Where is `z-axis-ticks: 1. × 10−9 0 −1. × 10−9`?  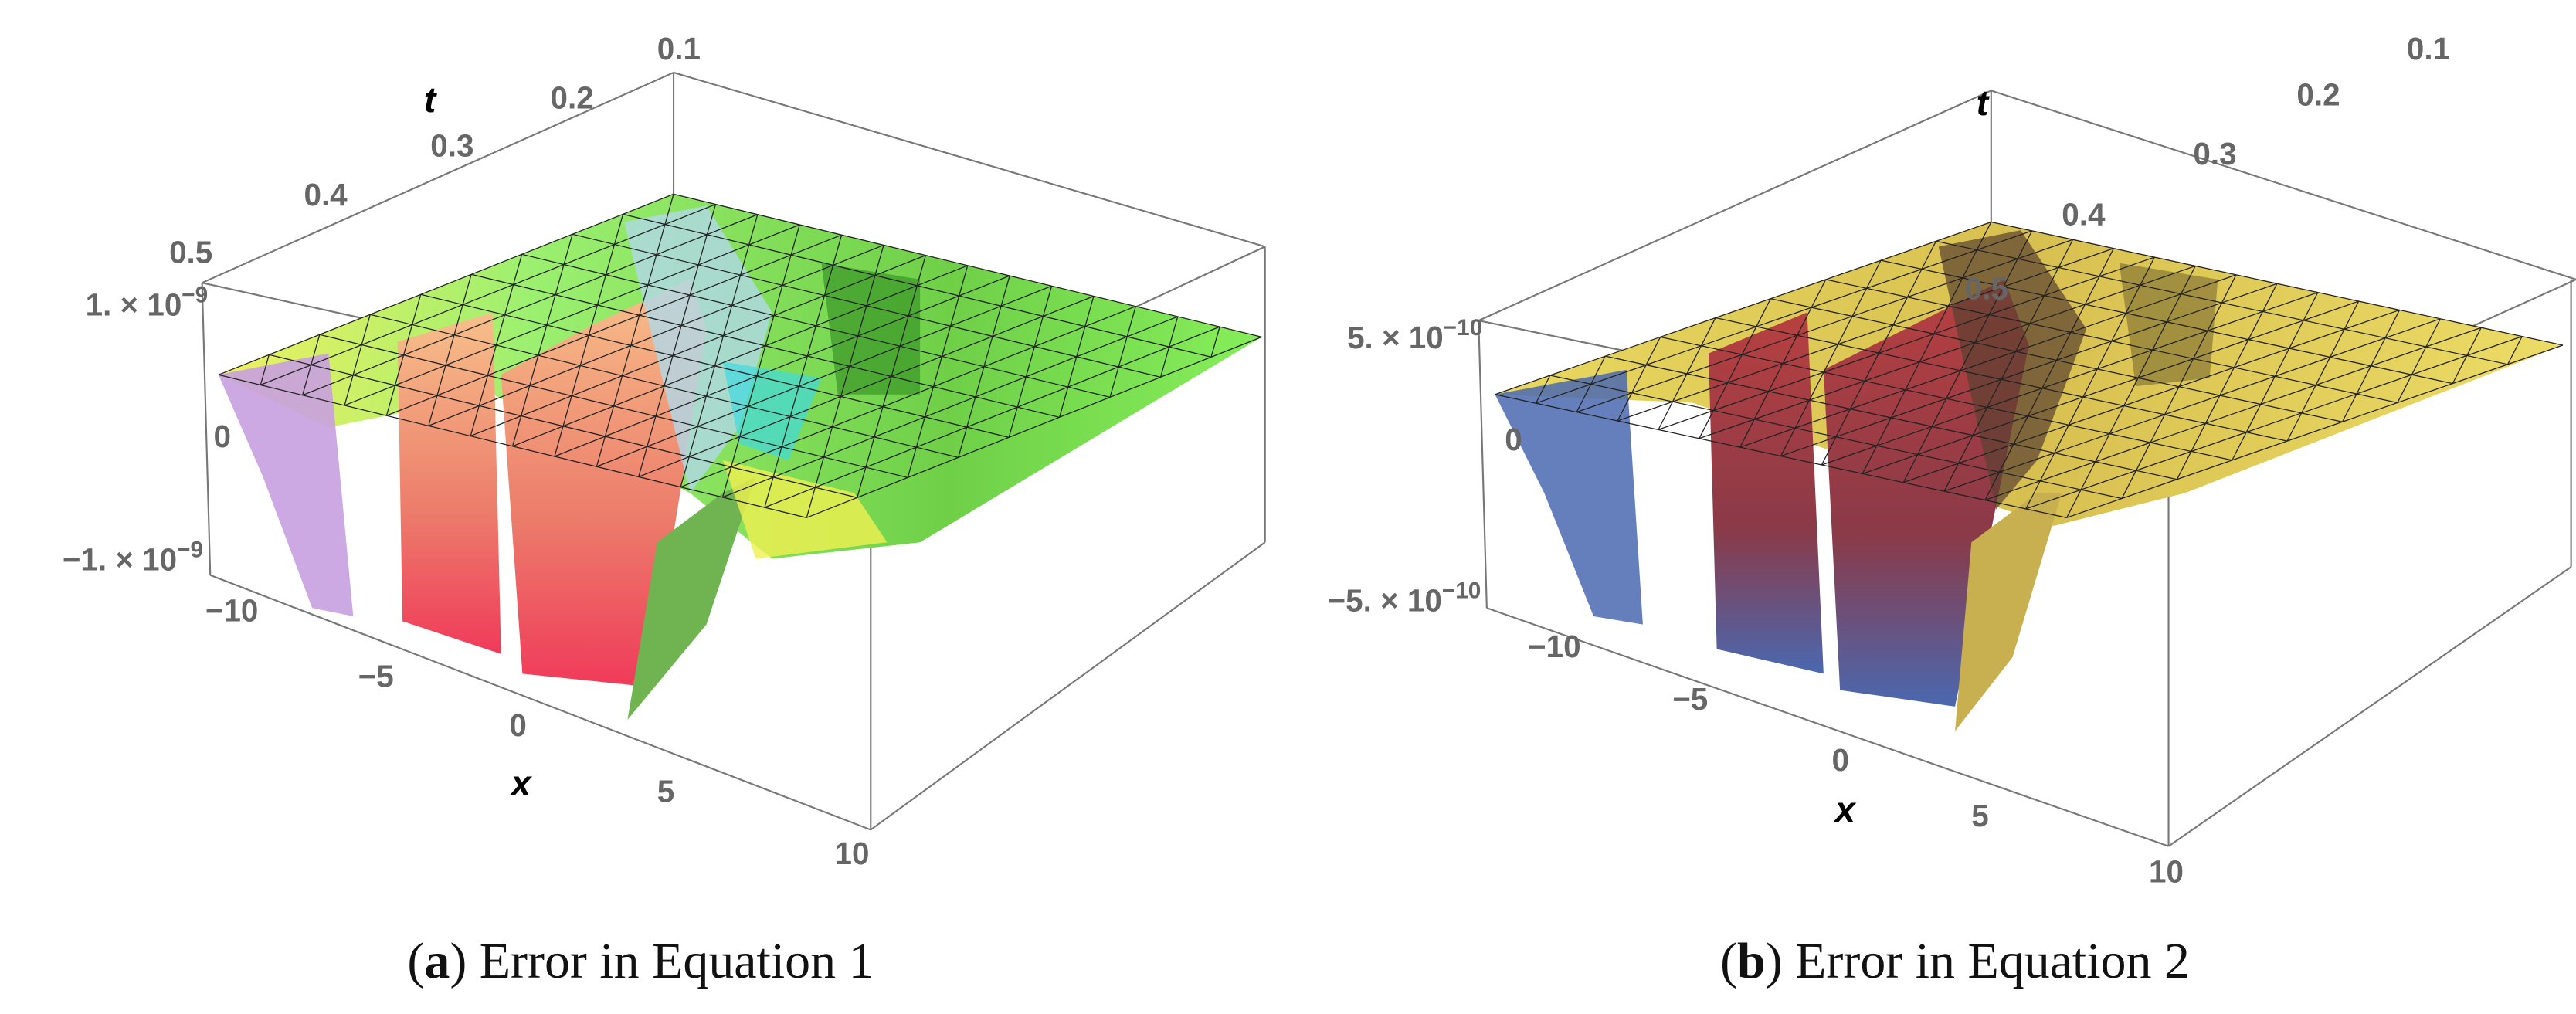
z-axis-ticks: 1. × 10−9 0 −1. × 10−9 is located at coordinates (147, 431).